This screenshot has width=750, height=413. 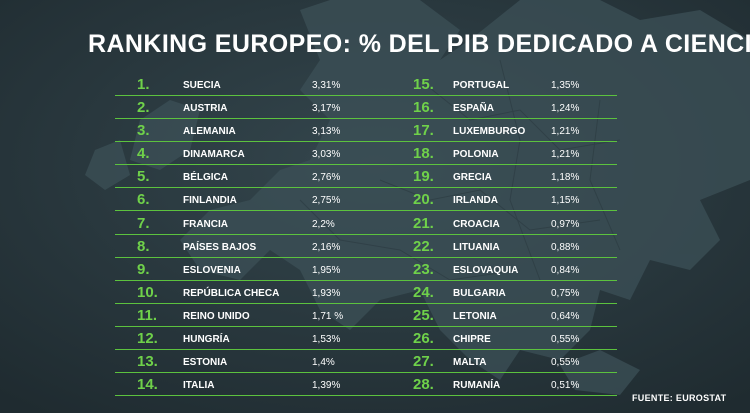 I want to click on ranking-row: 12. HUNGRÍA 1,53%, so click(x=265, y=340).